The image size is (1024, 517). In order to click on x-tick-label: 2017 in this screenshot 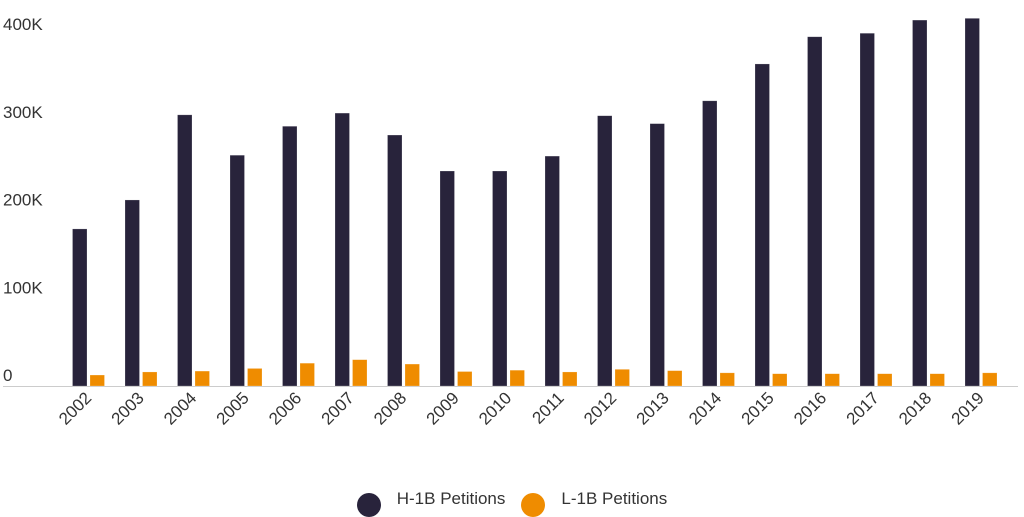, I will do `click(863, 408)`.